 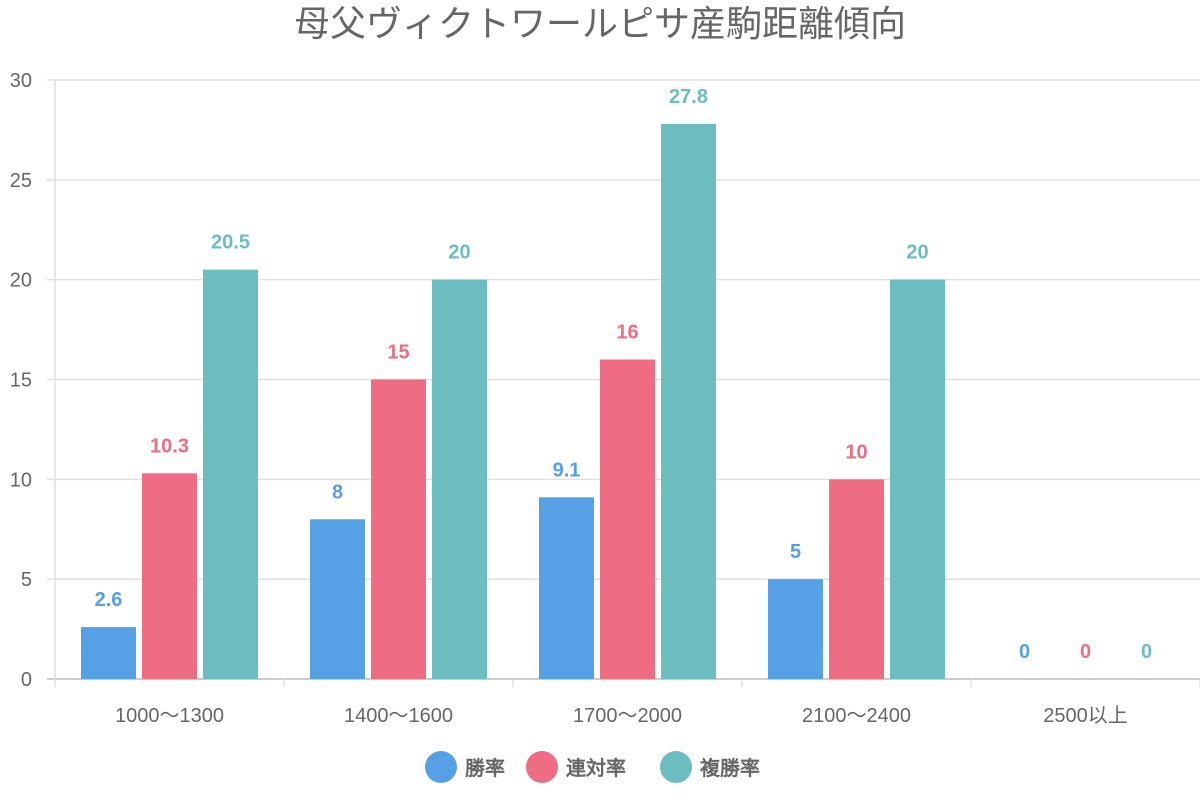 What do you see at coordinates (567, 470) in the screenshot?
I see `data-label: 9.1` at bounding box center [567, 470].